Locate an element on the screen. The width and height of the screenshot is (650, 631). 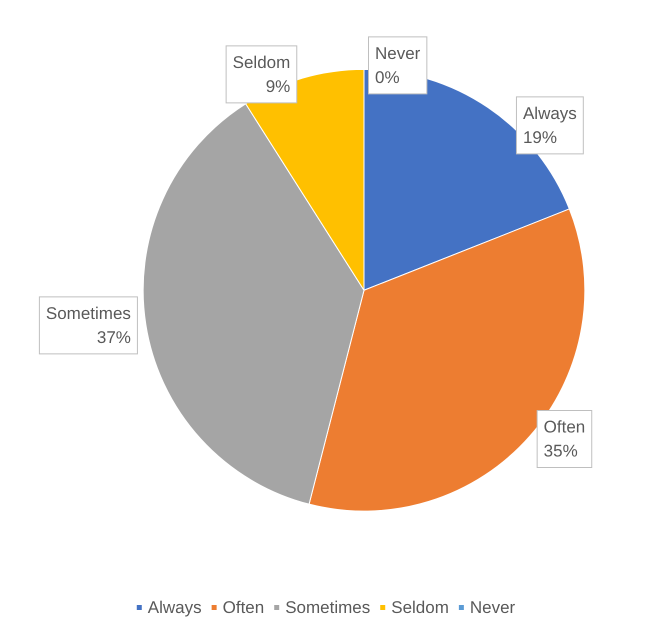
legend-label: Never is located at coordinates (493, 607).